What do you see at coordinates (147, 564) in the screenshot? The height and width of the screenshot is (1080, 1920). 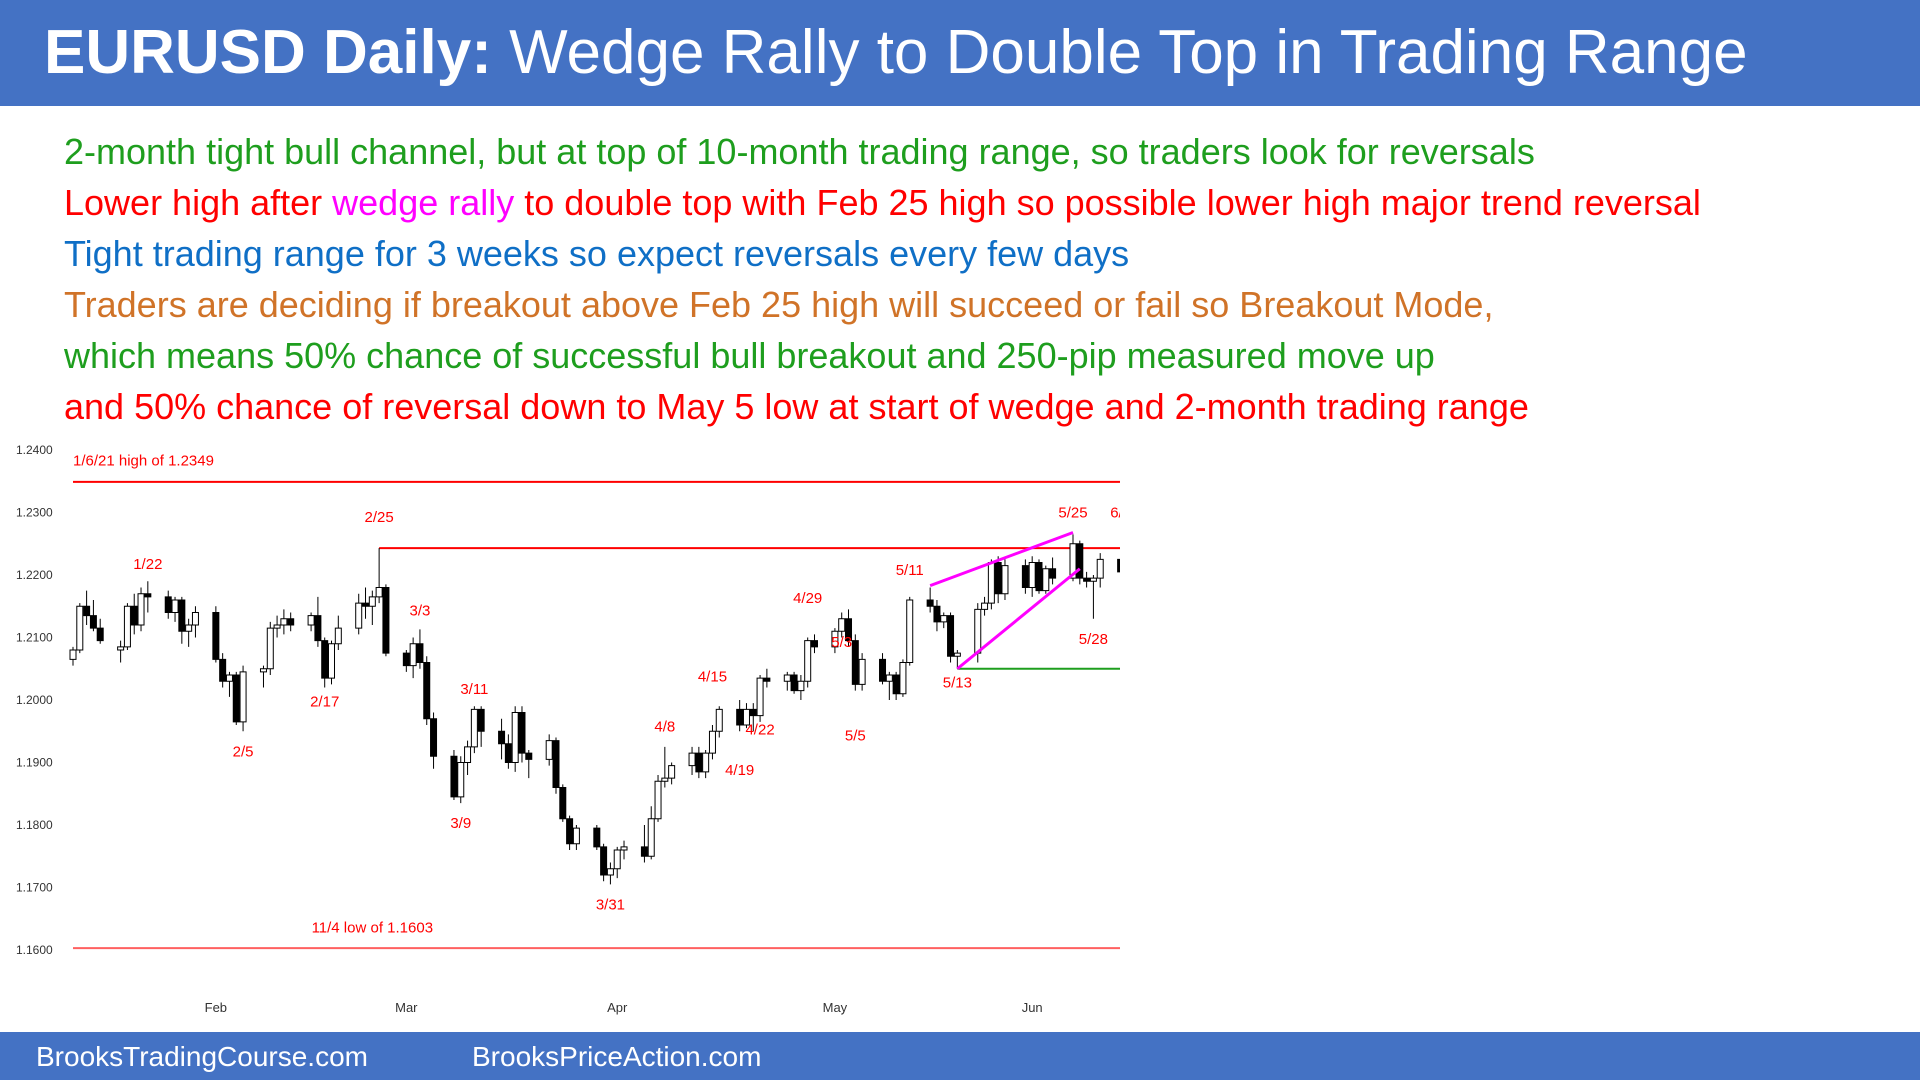 I see `price-annotation: 1/22` at bounding box center [147, 564].